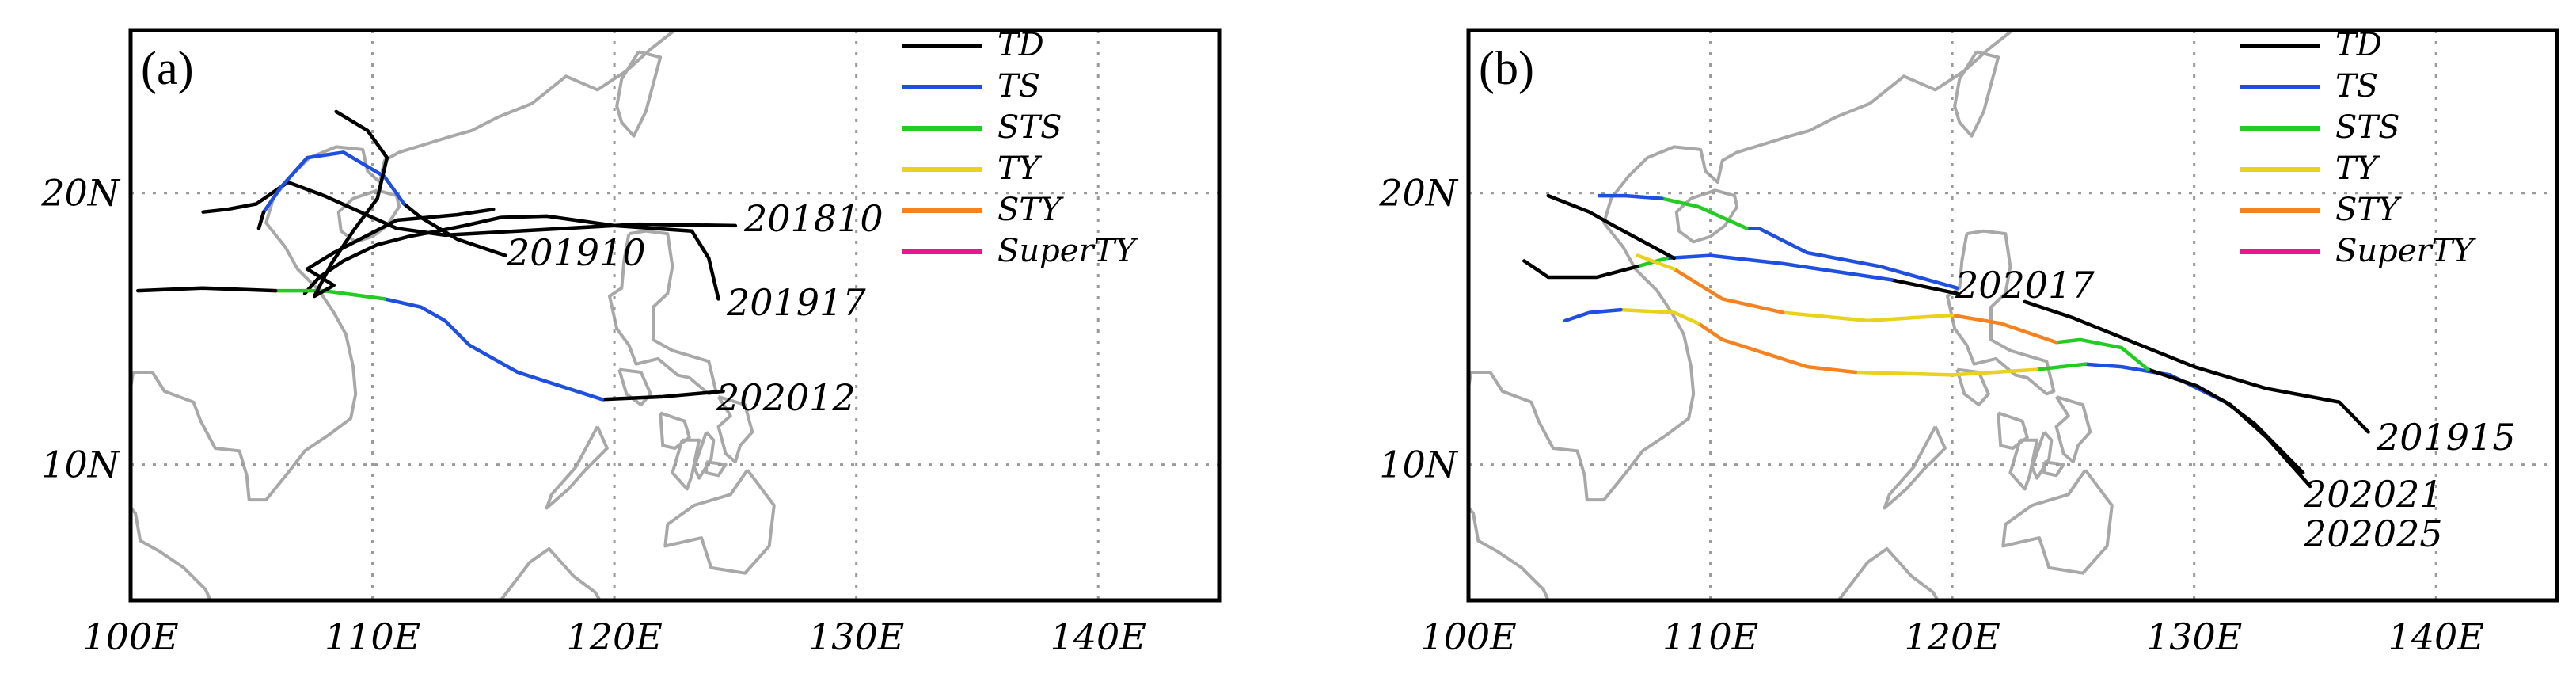 The width and height of the screenshot is (2576, 674). Describe the element at coordinates (1507, 68) in the screenshot. I see `panel-b-label: (b)` at that location.